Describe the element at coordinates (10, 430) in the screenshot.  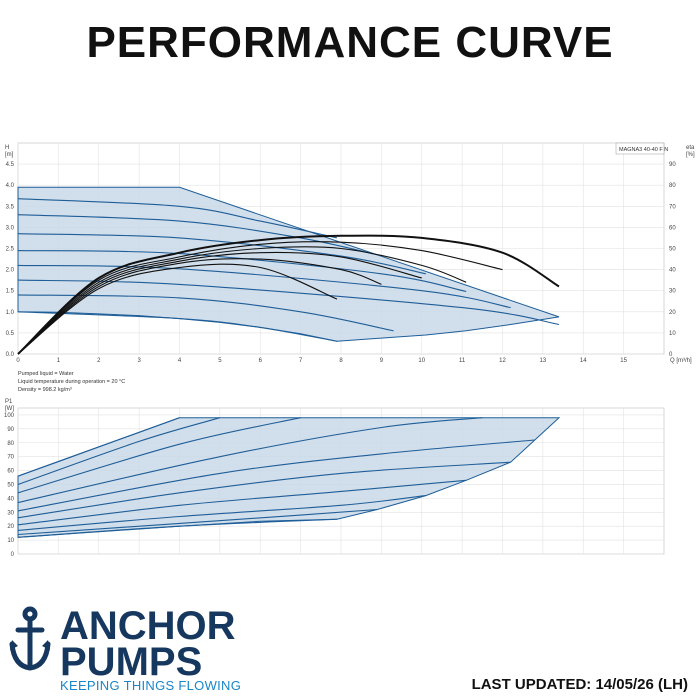
I see `power-y-tick-label: 90` at that location.